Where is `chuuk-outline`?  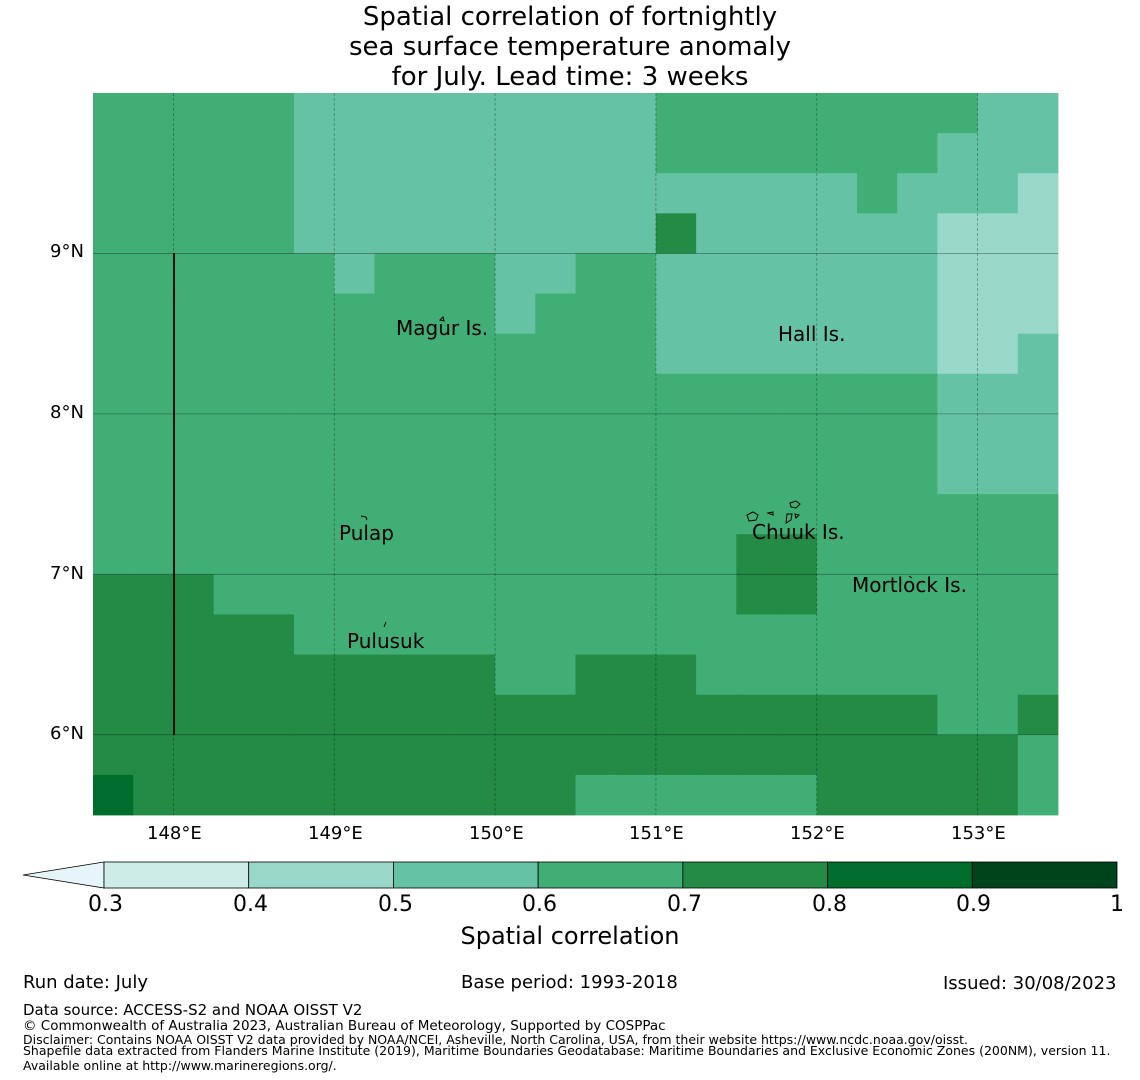
chuuk-outline is located at coordinates (773, 512).